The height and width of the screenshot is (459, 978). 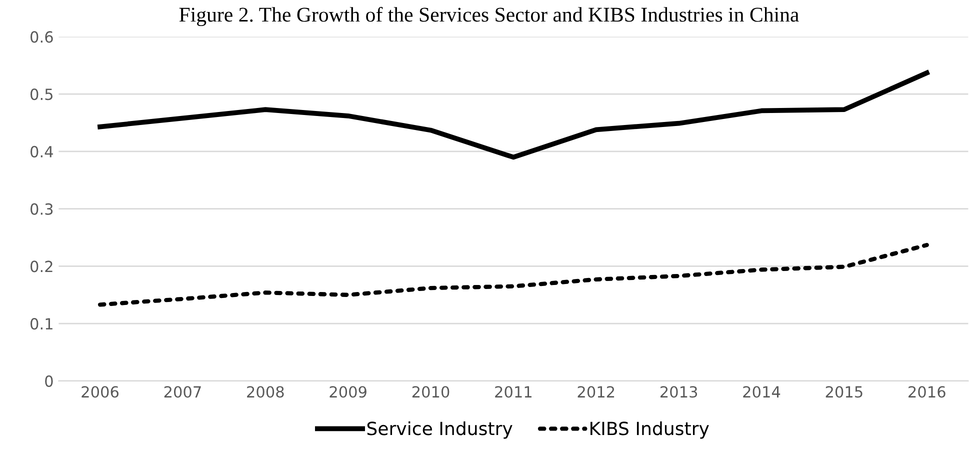 I want to click on y-tick-label: 0, so click(x=49, y=381).